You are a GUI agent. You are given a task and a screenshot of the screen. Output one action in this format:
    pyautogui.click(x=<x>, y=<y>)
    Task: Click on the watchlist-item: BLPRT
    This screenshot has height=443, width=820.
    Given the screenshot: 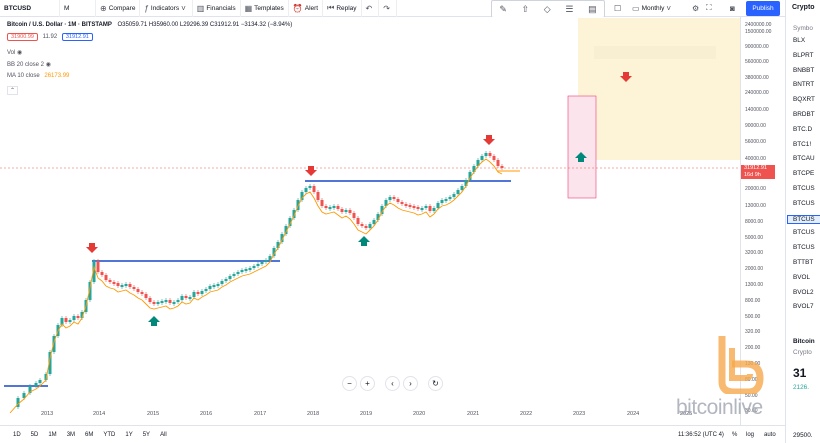 What is the action you would take?
    pyautogui.click(x=803, y=55)
    